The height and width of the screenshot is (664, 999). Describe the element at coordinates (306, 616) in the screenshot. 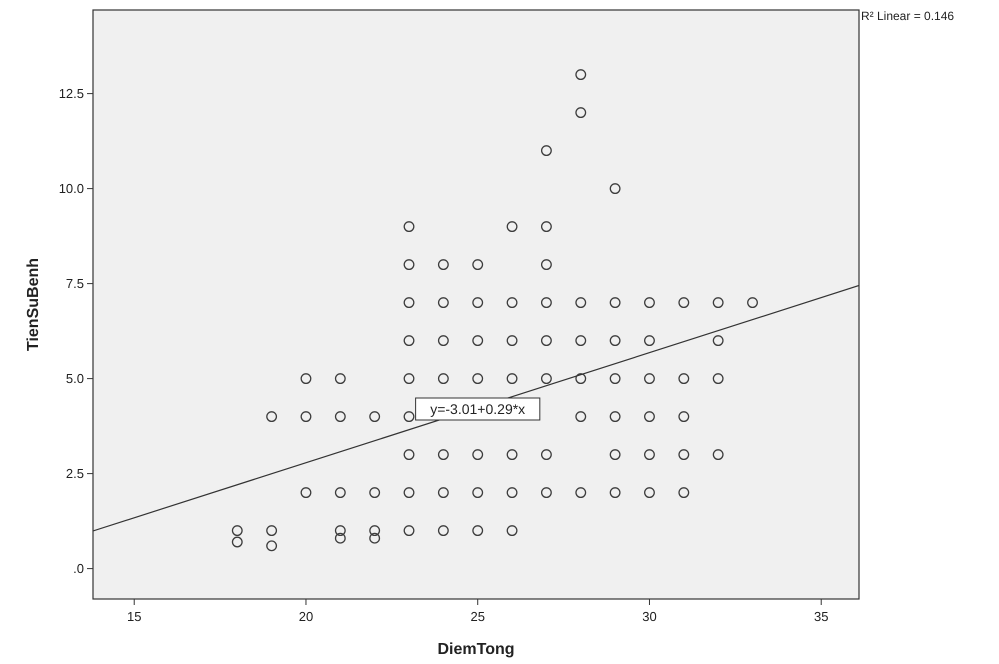

I see `x-tick-label: 20` at that location.